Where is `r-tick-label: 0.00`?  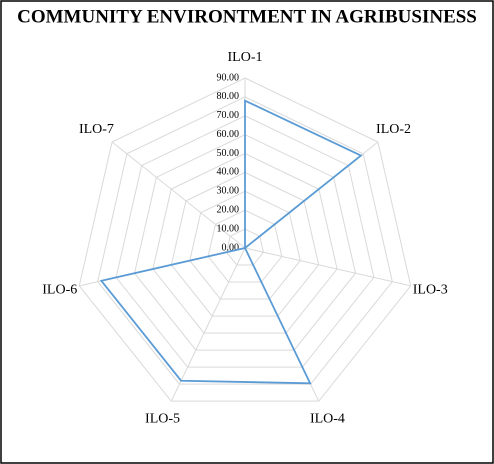 r-tick-label: 0.00 is located at coordinates (231, 247).